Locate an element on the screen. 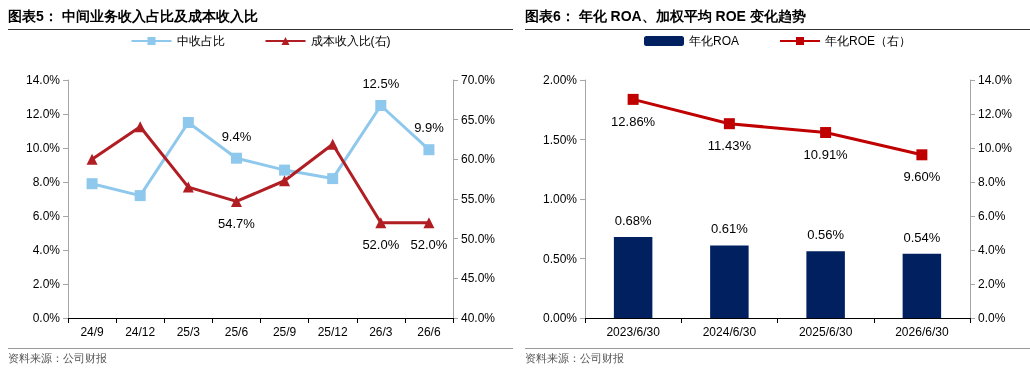 This screenshot has height=392, width=1030. data-label: 12.5% is located at coordinates (381, 83).